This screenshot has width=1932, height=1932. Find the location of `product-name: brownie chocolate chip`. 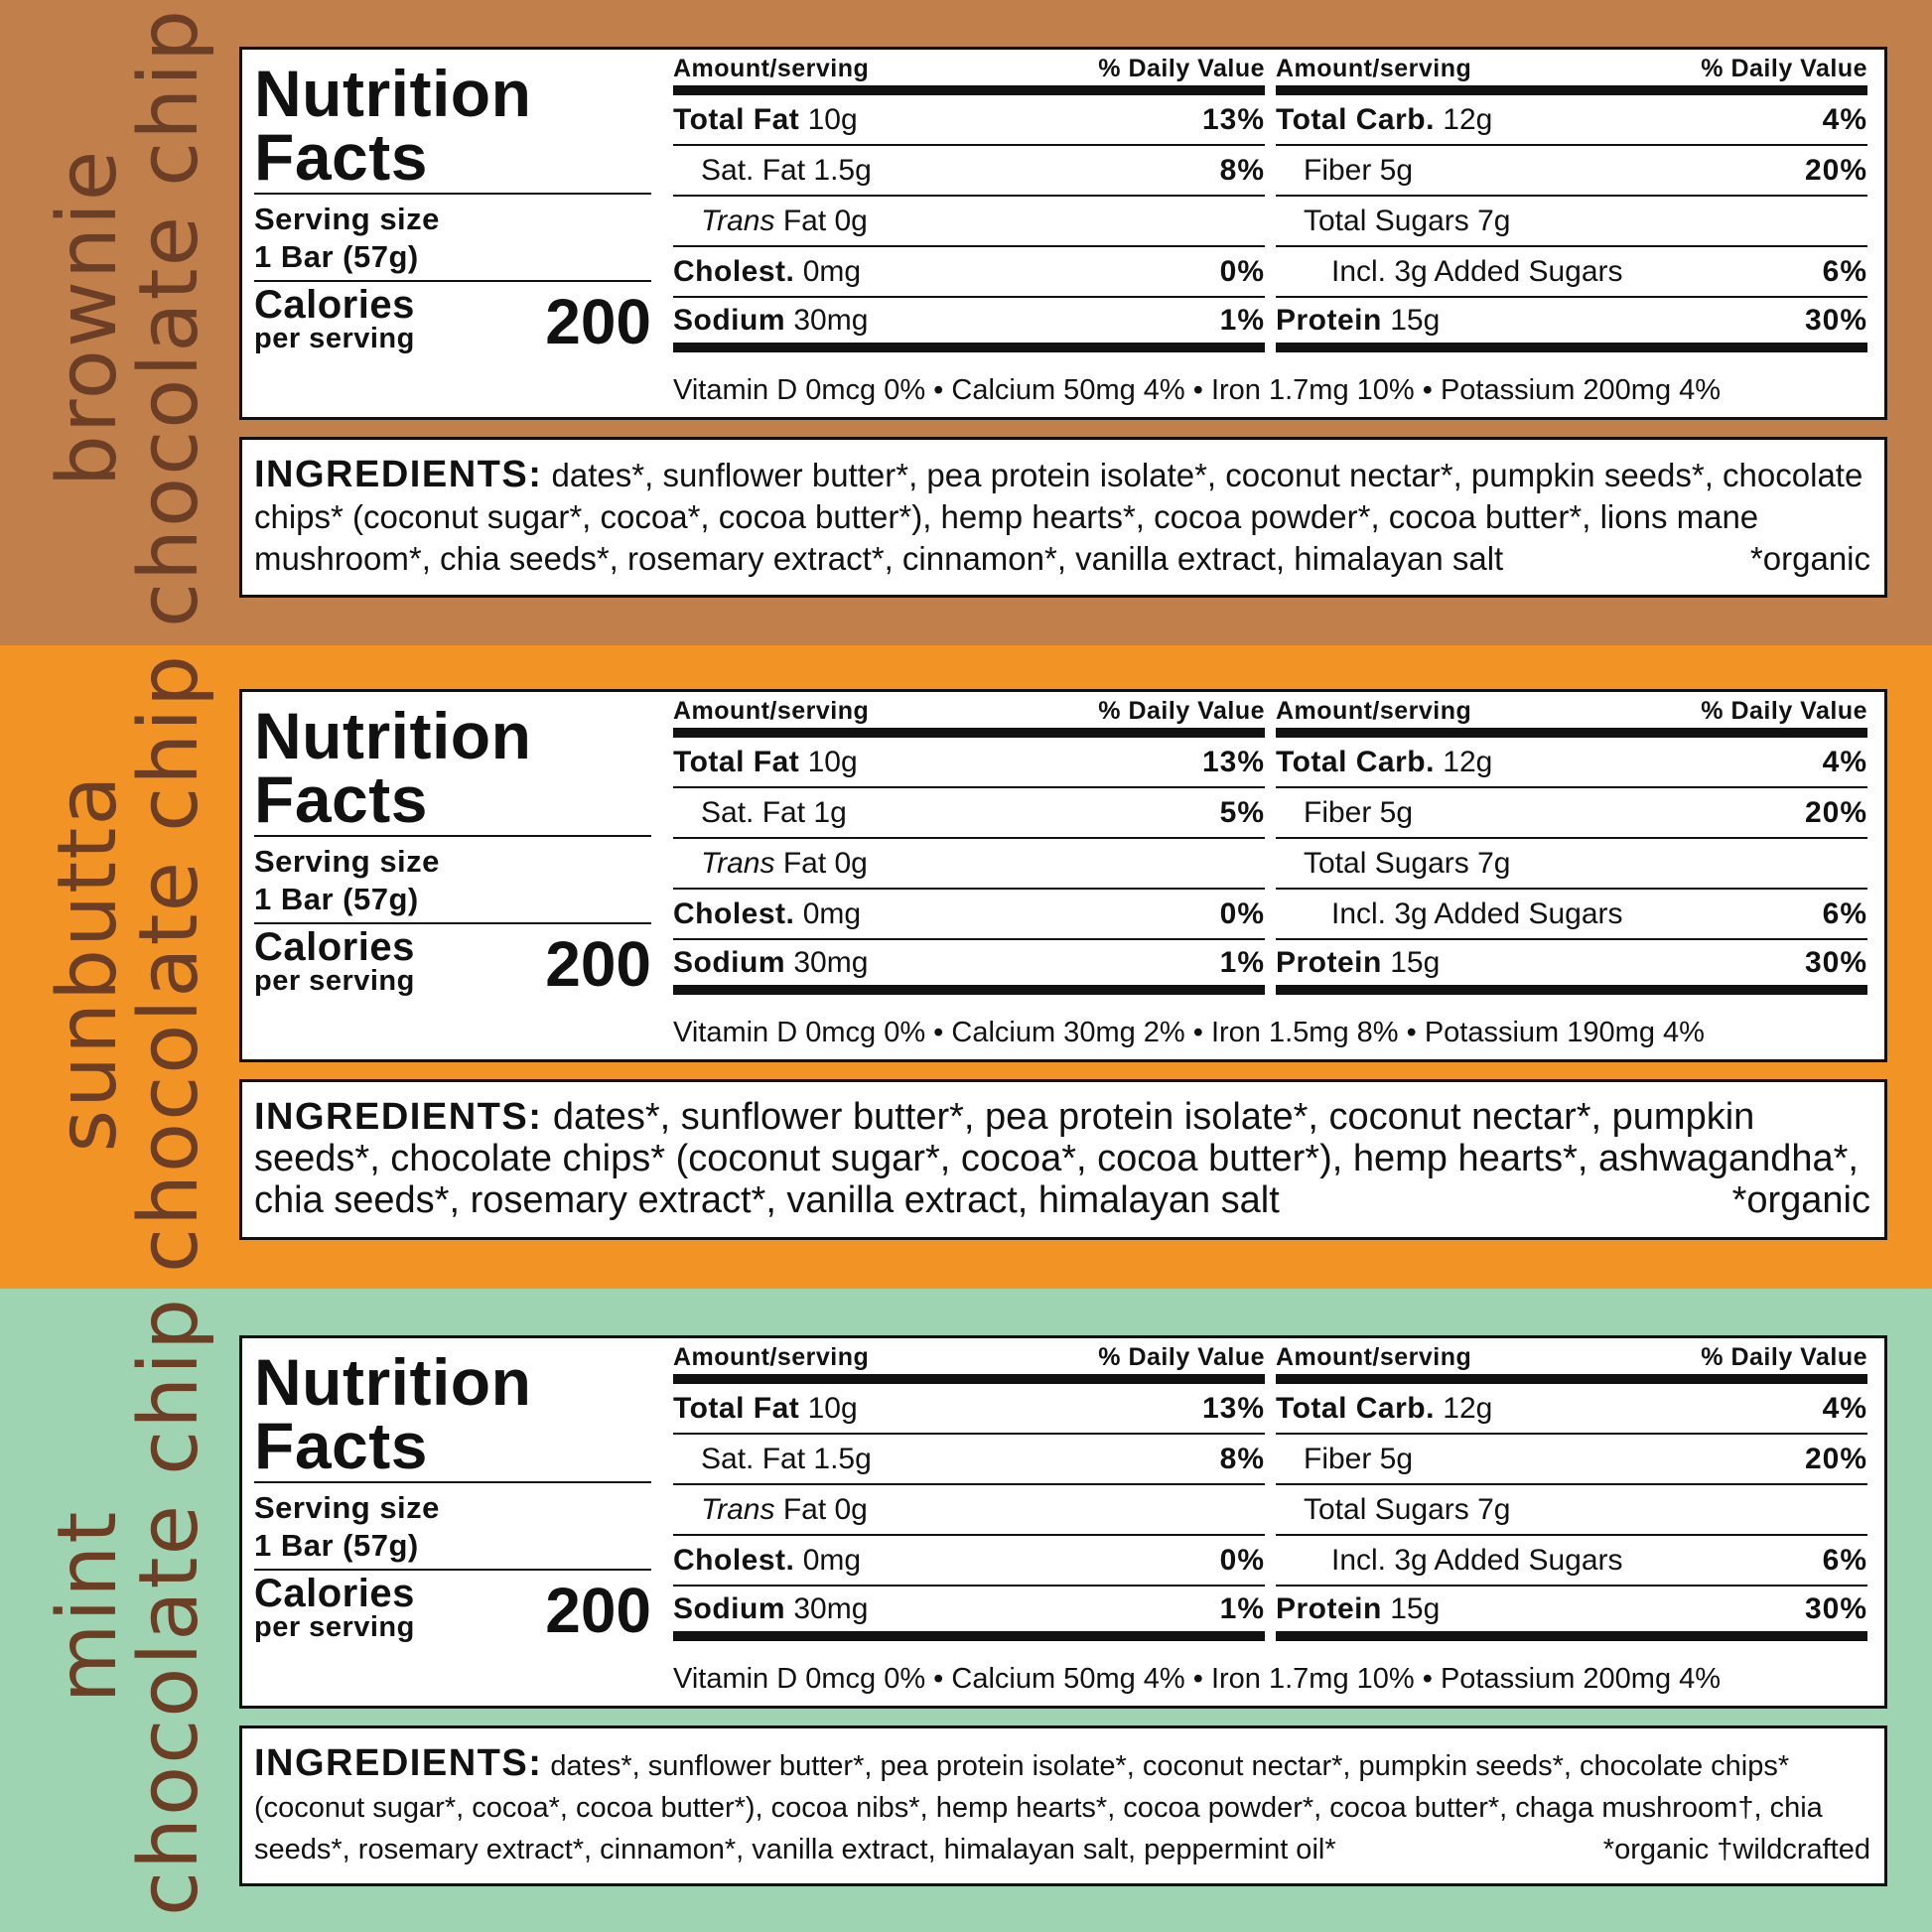

product-name: brownie chocolate chip is located at coordinates (129, 318).